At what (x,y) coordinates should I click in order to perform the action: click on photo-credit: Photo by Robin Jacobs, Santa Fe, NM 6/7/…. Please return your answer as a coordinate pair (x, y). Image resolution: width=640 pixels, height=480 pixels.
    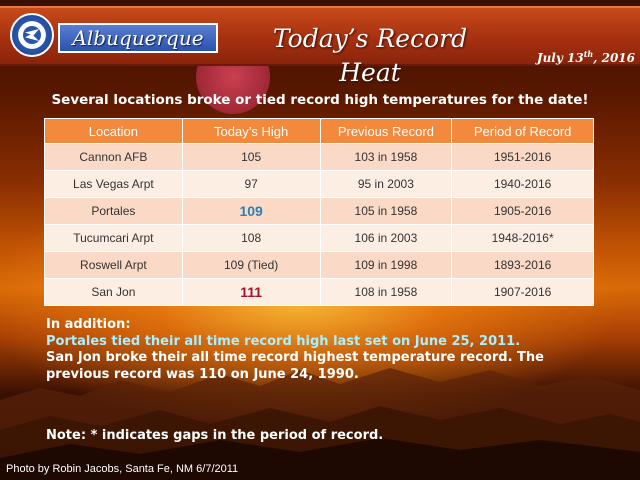
    Looking at the image, I should click on (122, 469).